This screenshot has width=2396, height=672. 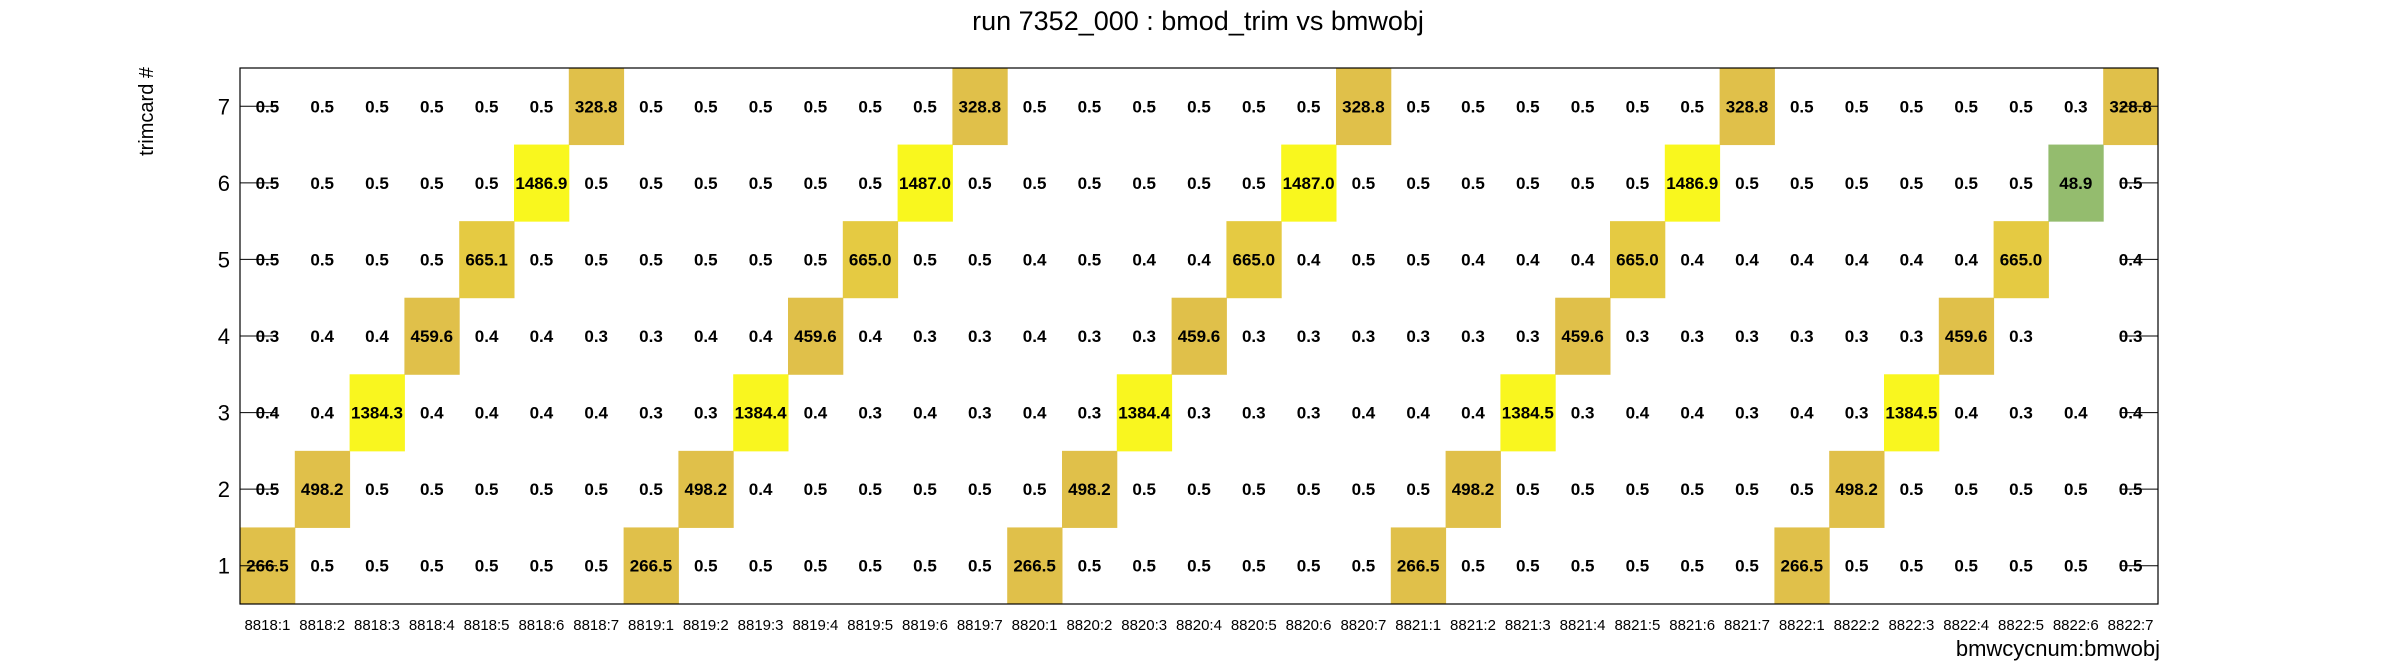 What do you see at coordinates (147, 111) in the screenshot?
I see `y-axis-label: trimcard #` at bounding box center [147, 111].